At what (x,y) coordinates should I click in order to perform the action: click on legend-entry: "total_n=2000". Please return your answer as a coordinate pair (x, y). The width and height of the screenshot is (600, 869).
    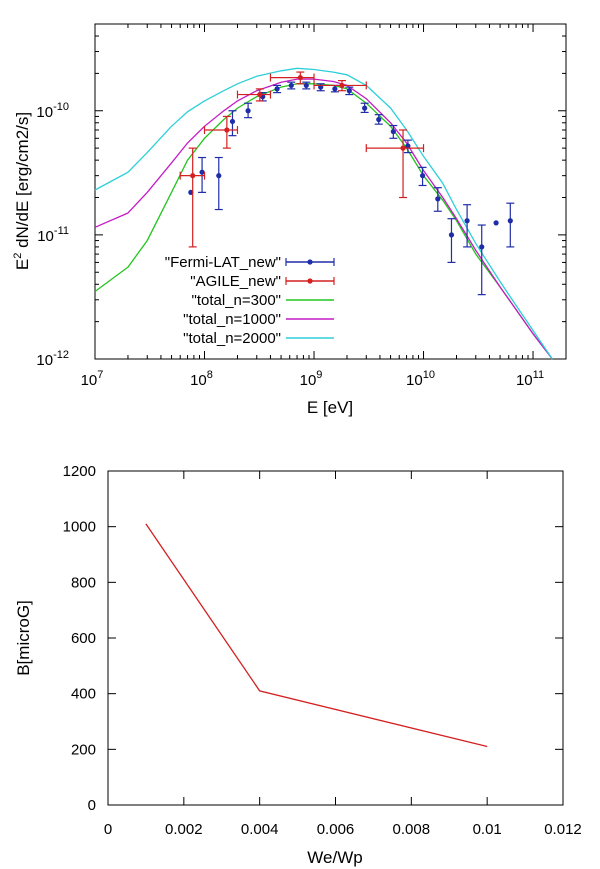
    Looking at the image, I should click on (258, 338).